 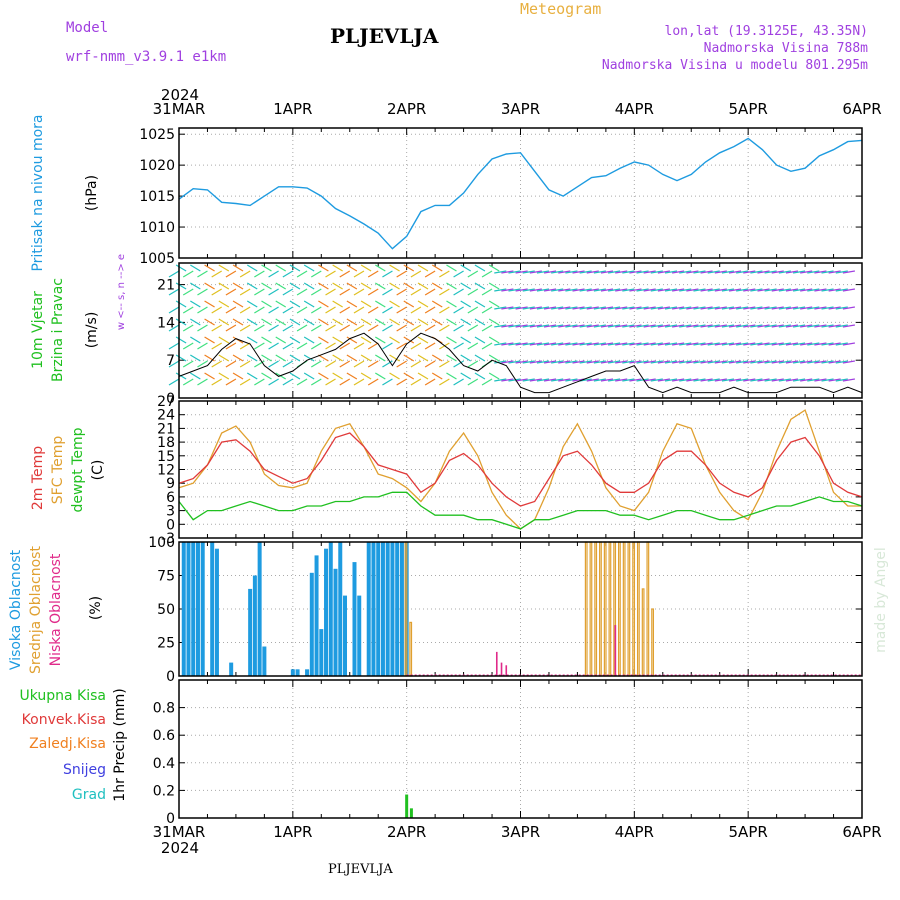 I want to click on dewpt-temp-line, so click(x=520, y=510).